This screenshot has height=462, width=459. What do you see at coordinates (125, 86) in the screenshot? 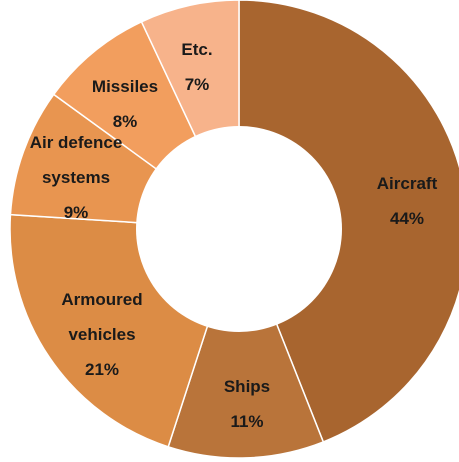
I see `slice-name-label: Missiles` at bounding box center [125, 86].